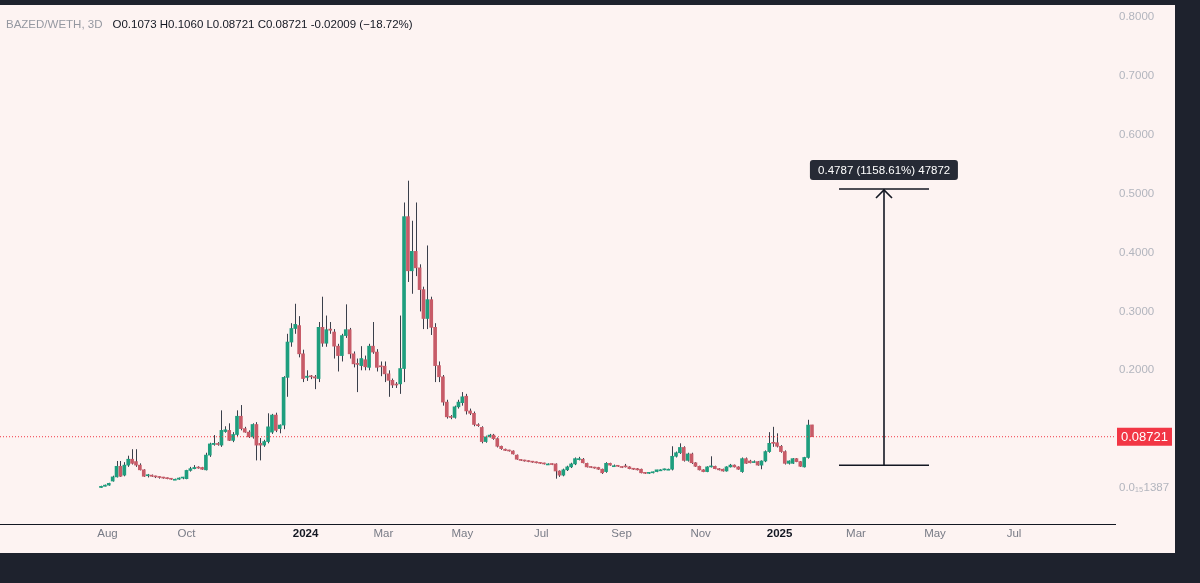 This screenshot has height=583, width=1200. What do you see at coordinates (1137, 75) in the screenshot?
I see `y-tick-label: 0.7000` at bounding box center [1137, 75].